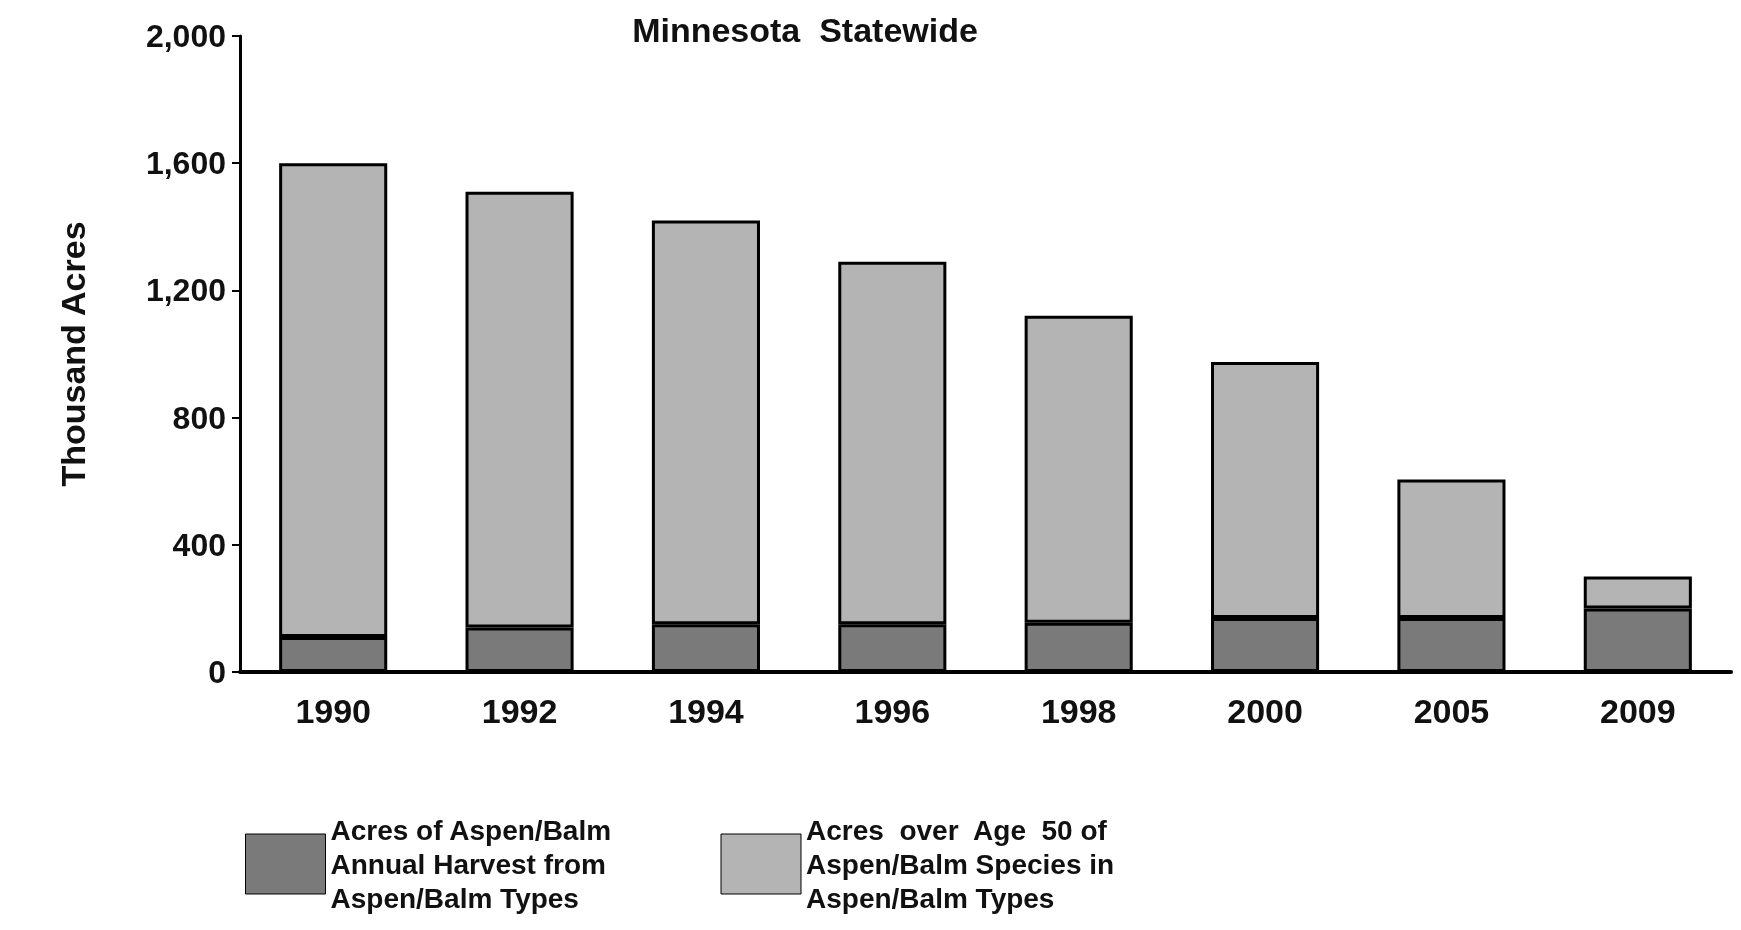  Describe the element at coordinates (706, 711) in the screenshot. I see `x-tick-label: 1994` at that location.